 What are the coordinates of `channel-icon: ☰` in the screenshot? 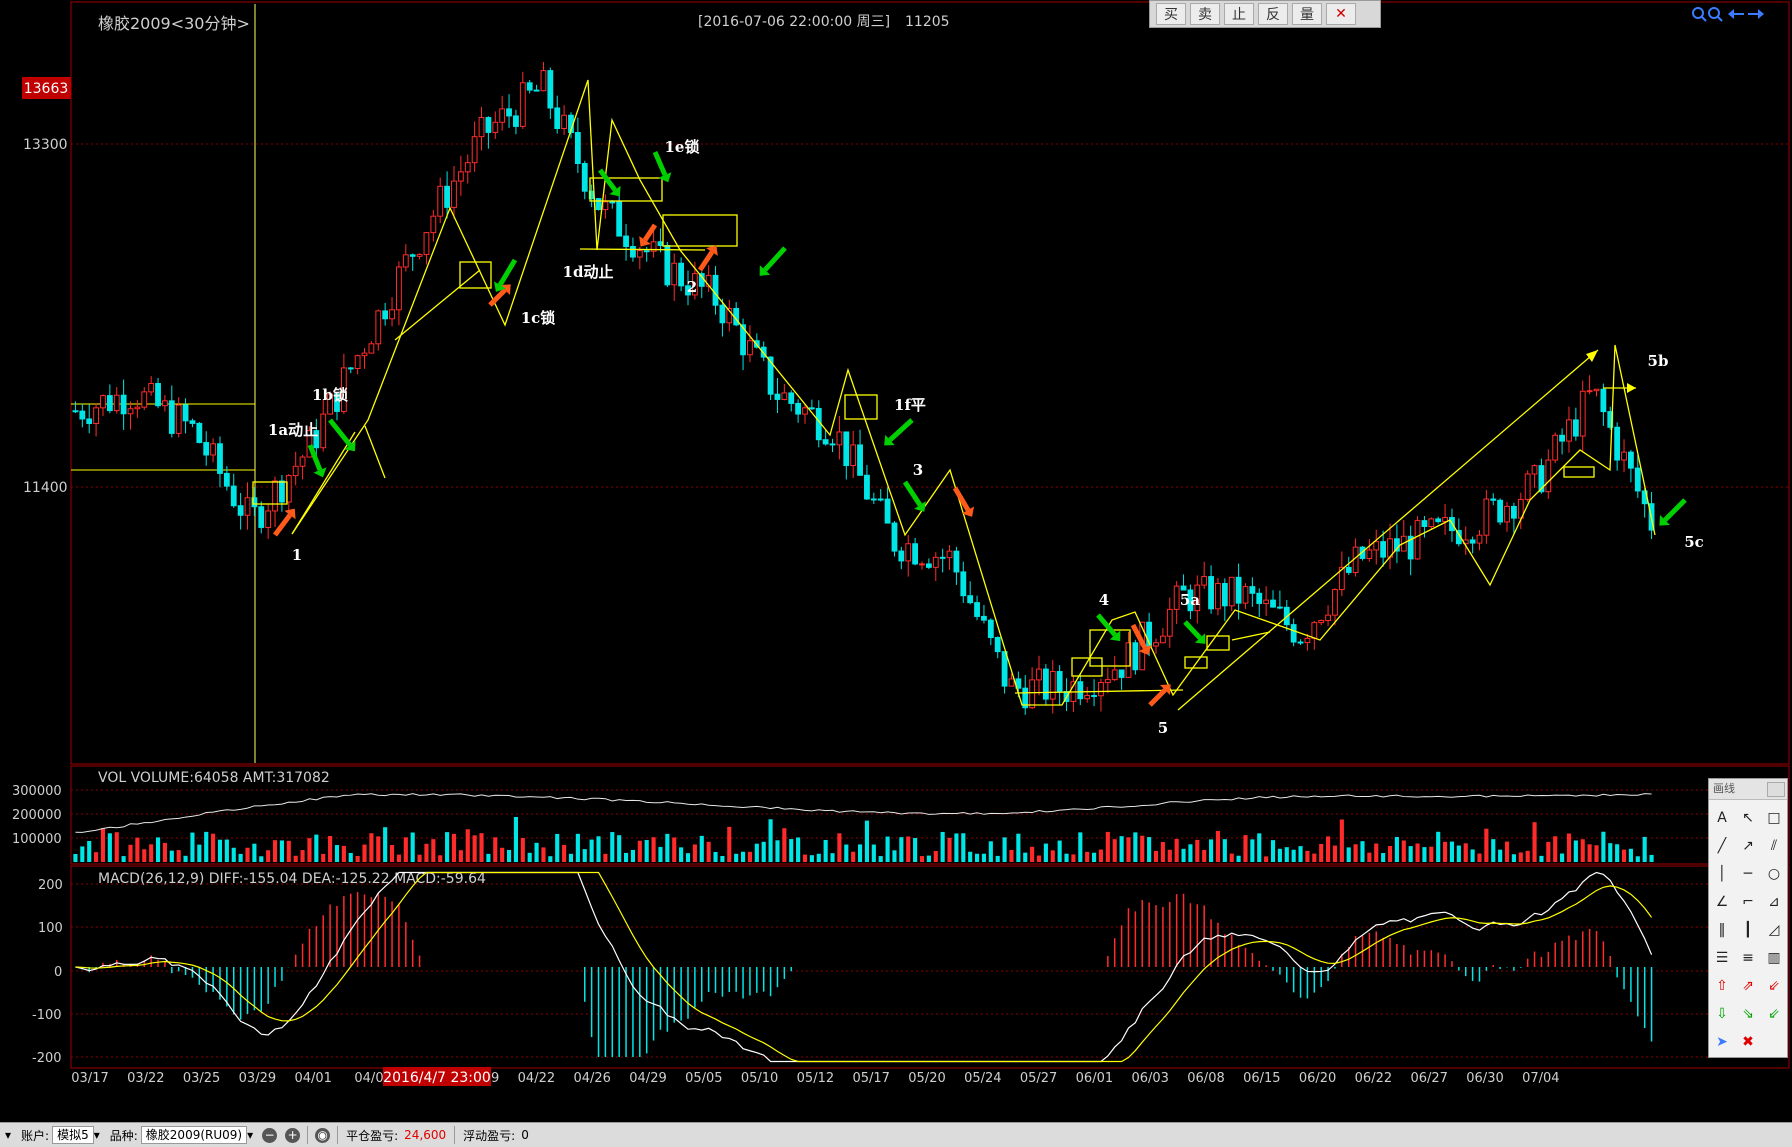 It's located at (1722, 958).